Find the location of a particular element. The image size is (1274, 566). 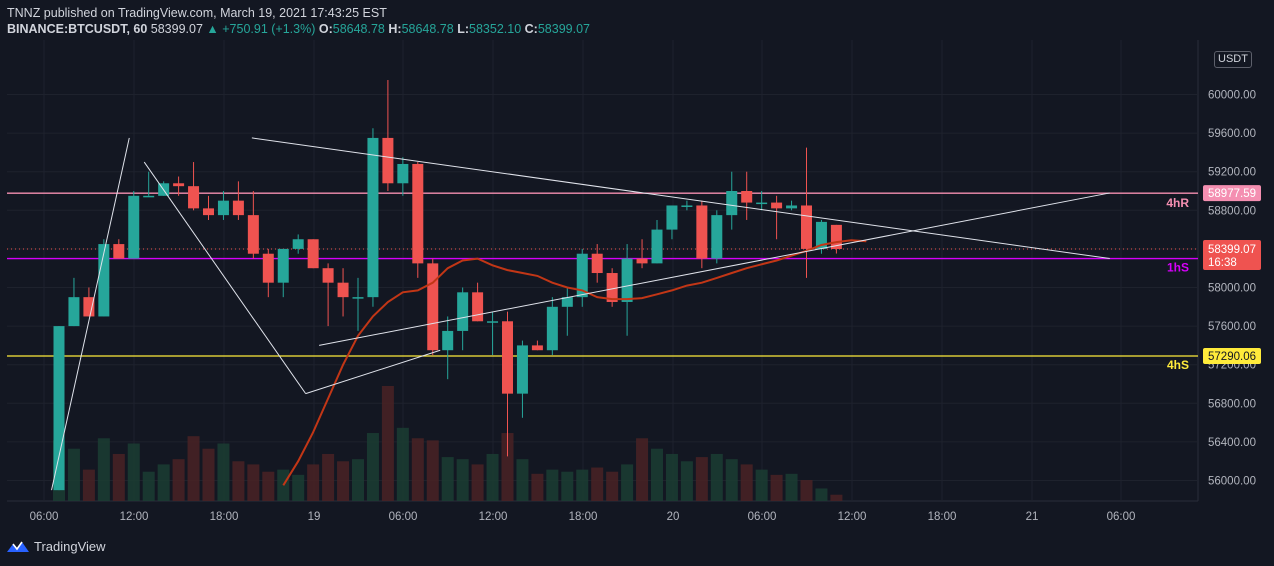

price-tick-label: 56800.00 is located at coordinates (1232, 404).